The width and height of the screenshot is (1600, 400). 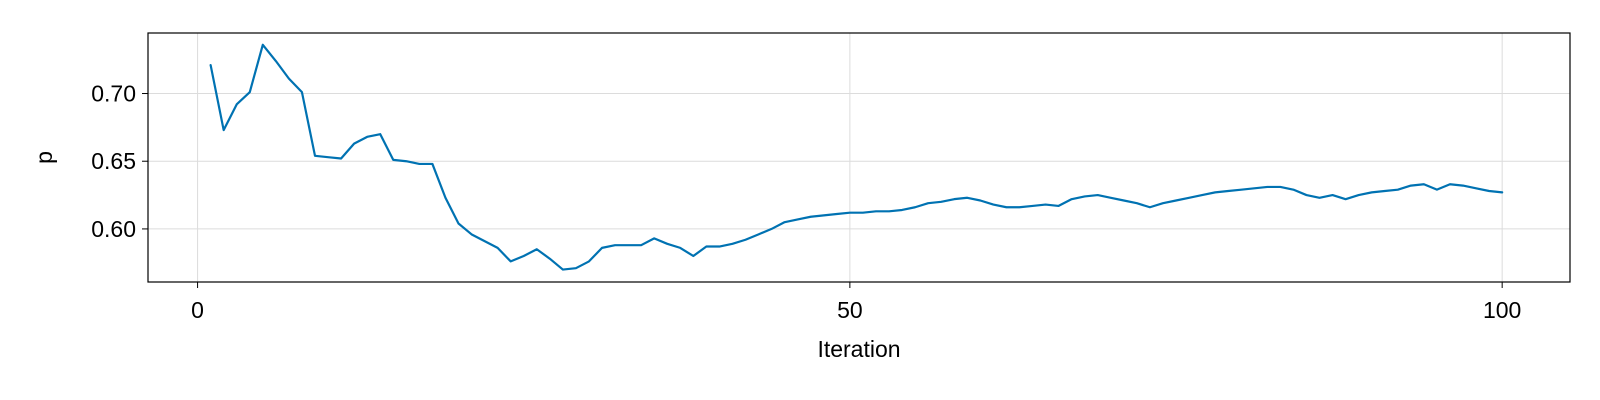 I want to click on y-tick-label: 0.60, so click(x=113, y=229).